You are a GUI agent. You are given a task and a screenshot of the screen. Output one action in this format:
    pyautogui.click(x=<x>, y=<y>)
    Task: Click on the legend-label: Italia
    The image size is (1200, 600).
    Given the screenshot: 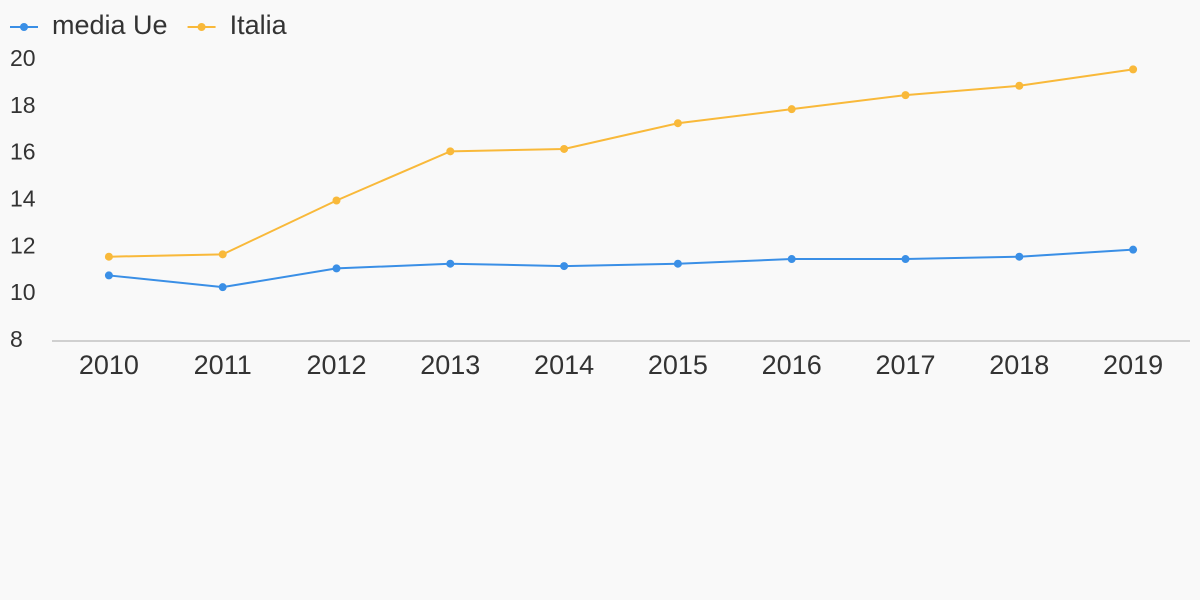 What is the action you would take?
    pyautogui.click(x=259, y=25)
    